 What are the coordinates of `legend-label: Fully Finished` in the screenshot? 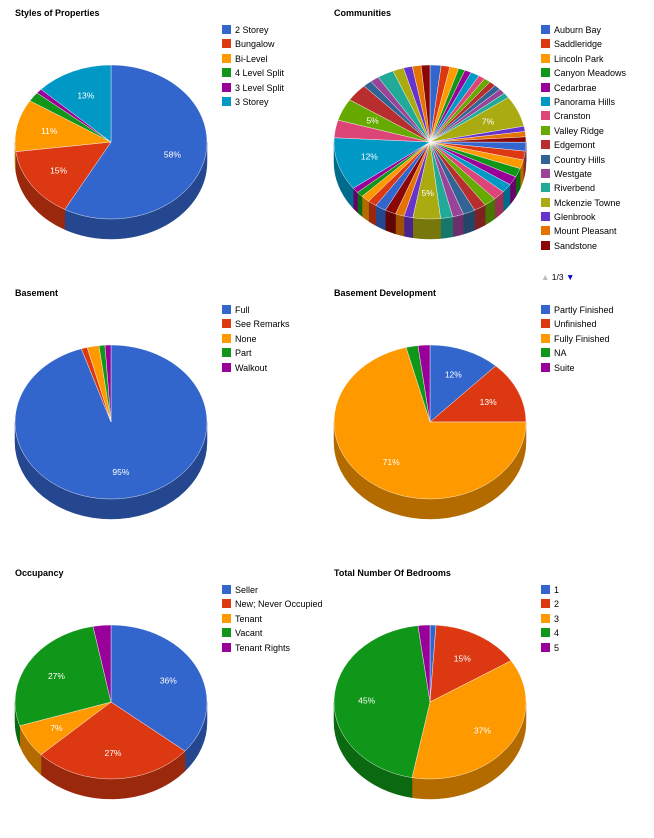 It's located at (582, 339).